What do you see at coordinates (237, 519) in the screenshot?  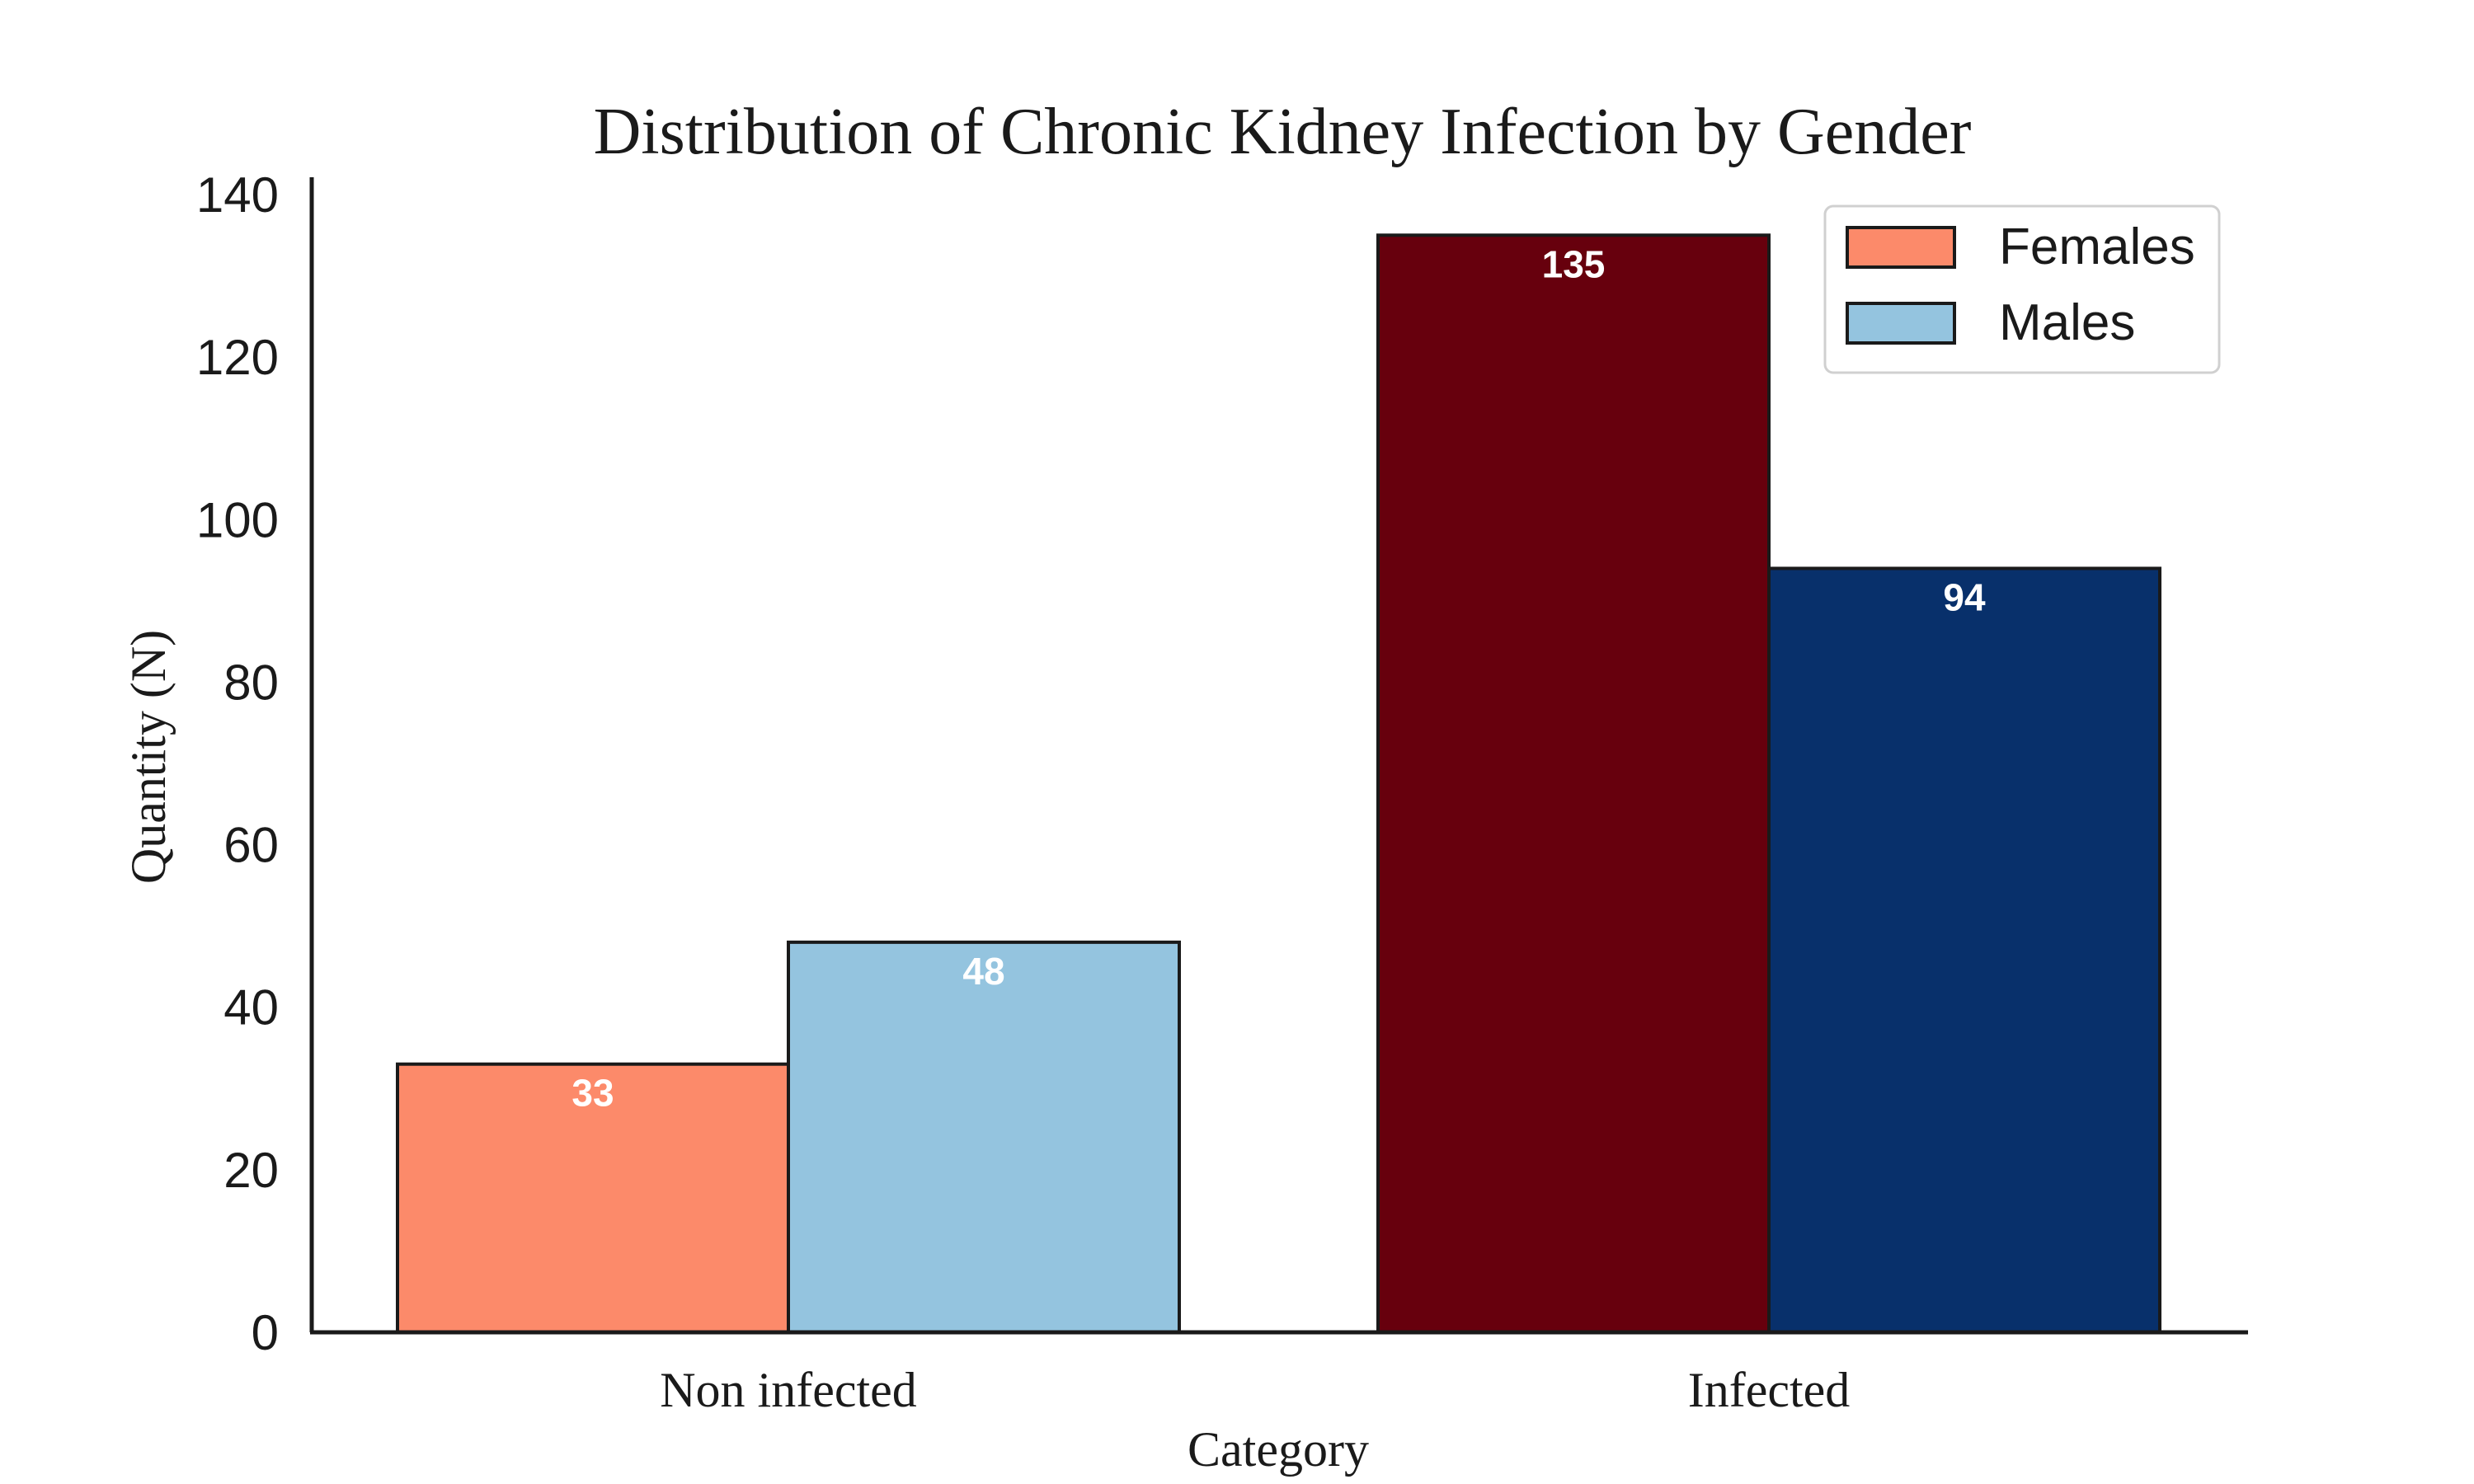 I see `y-tick-label: 100` at bounding box center [237, 519].